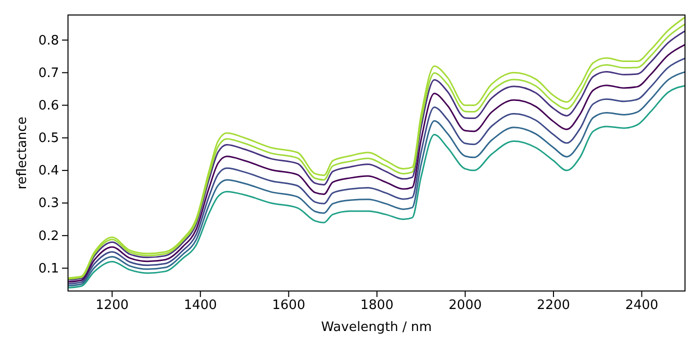 This screenshot has height=350, width=700. Describe the element at coordinates (641, 306) in the screenshot. I see `x-tick-label: 2400` at that location.